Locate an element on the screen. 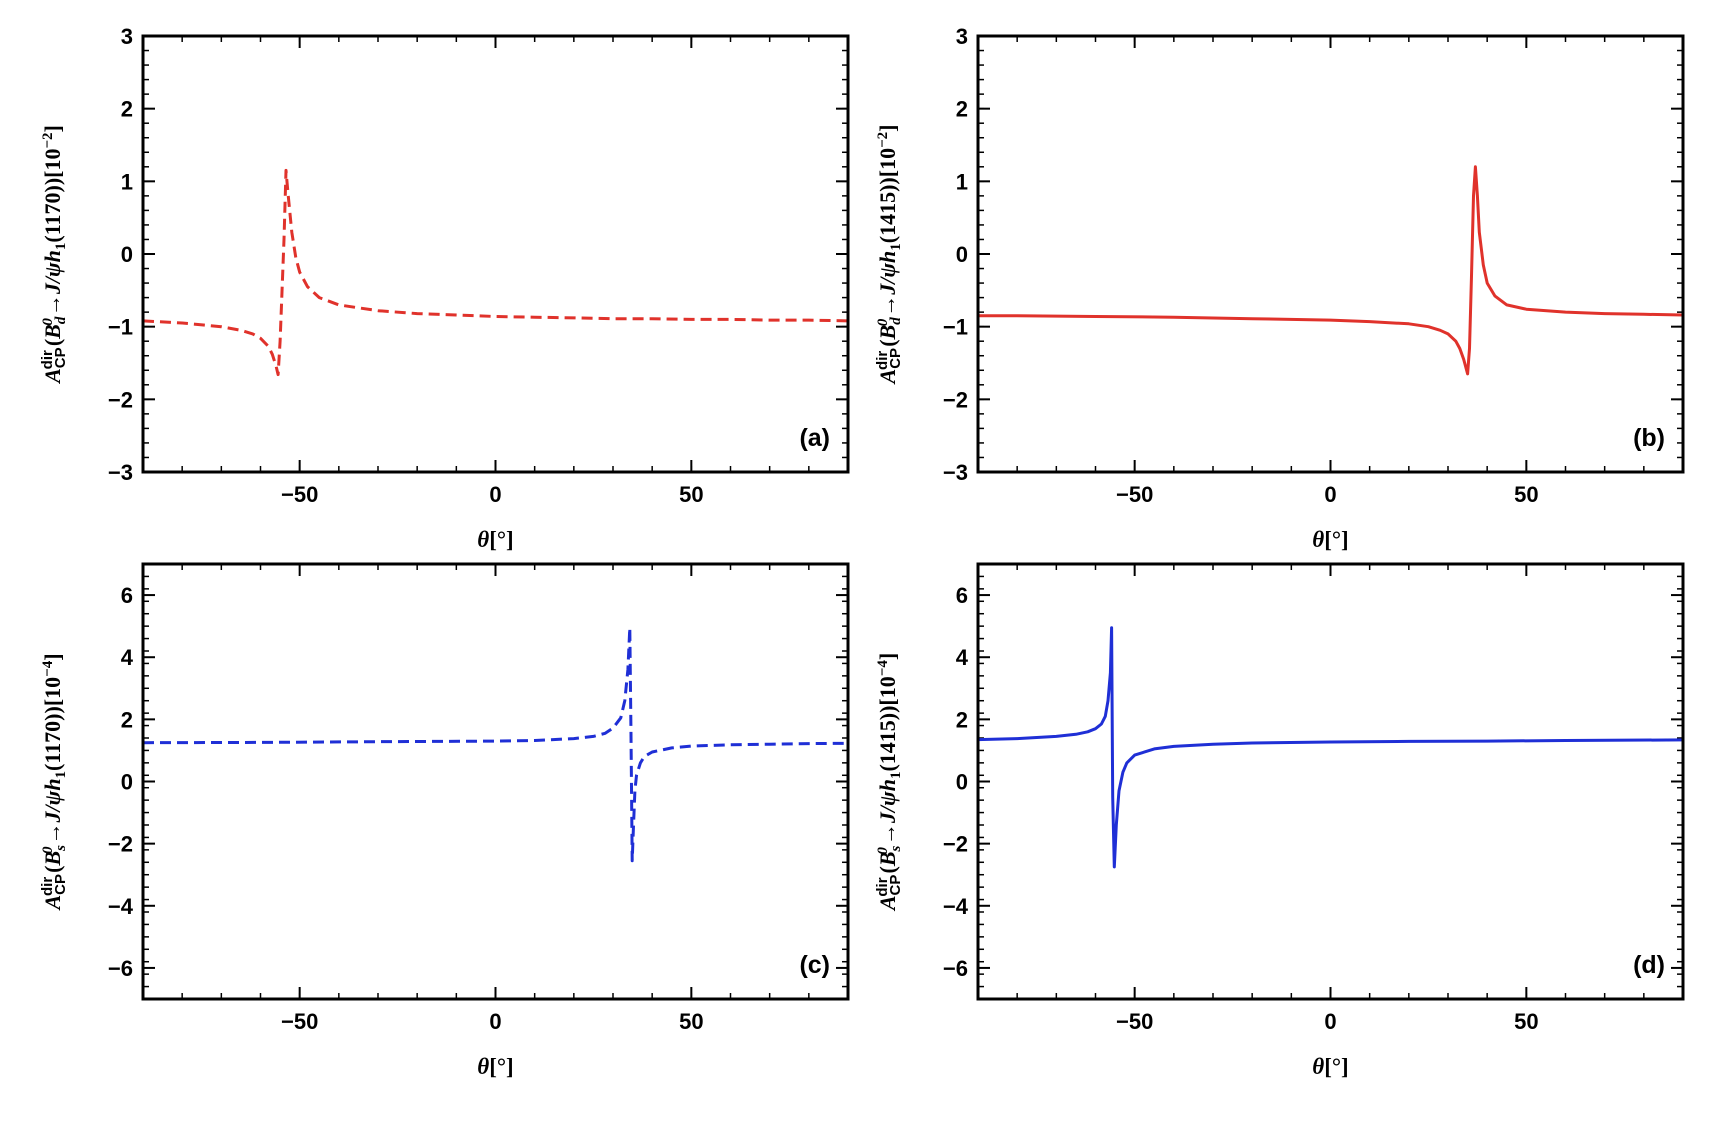 The height and width of the screenshot is (1122, 1734). y-axis-label: ACPdir(Bd0→J/ψh1(1170))[10−2] is located at coordinates (54, 255).